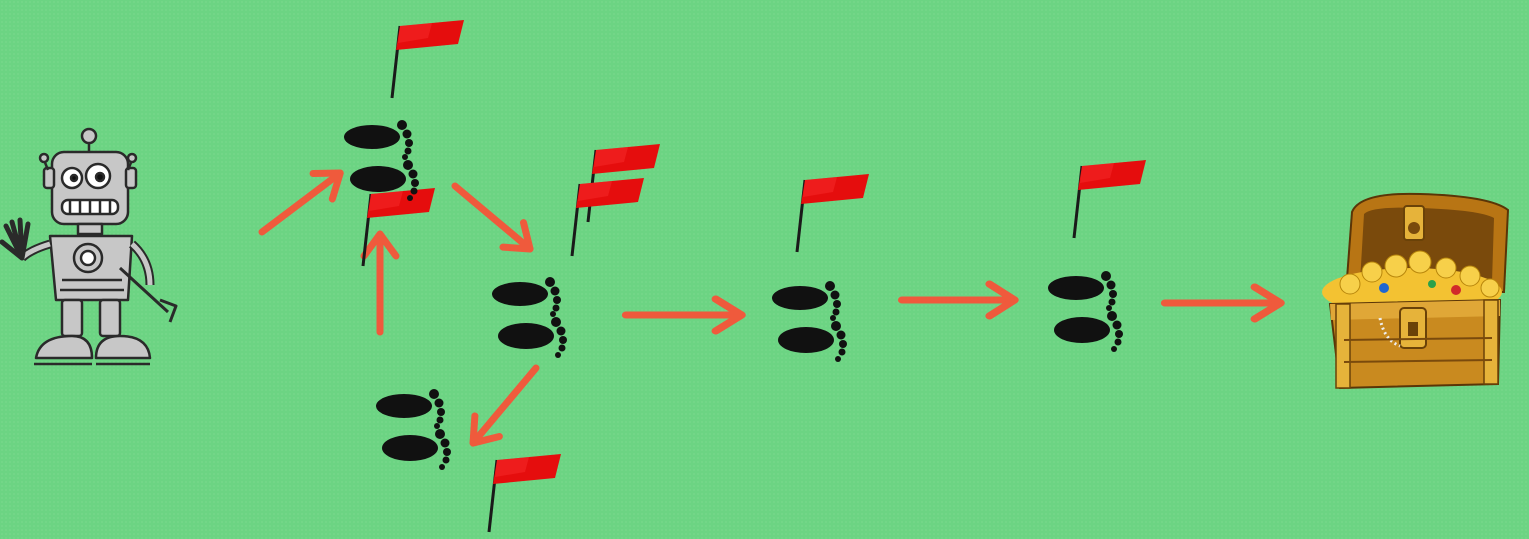 The image size is (1529, 539). I want to click on arrow-step5-to-chest, so click(1223, 303).